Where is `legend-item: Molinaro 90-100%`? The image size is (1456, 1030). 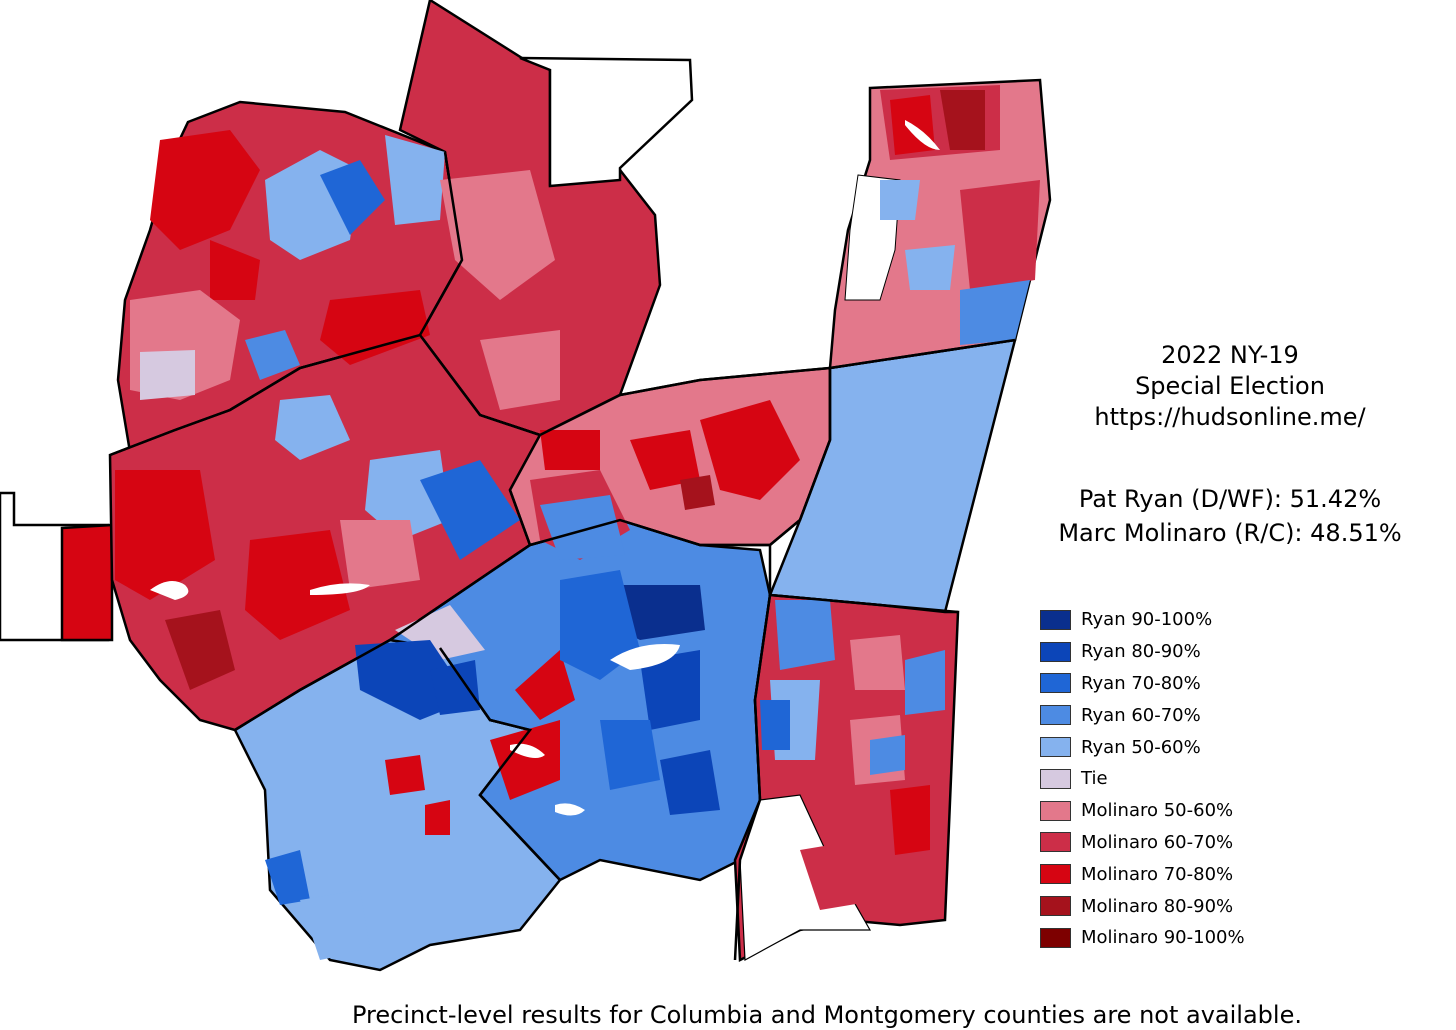 legend-item: Molinaro 90-100% is located at coordinates (1170, 938).